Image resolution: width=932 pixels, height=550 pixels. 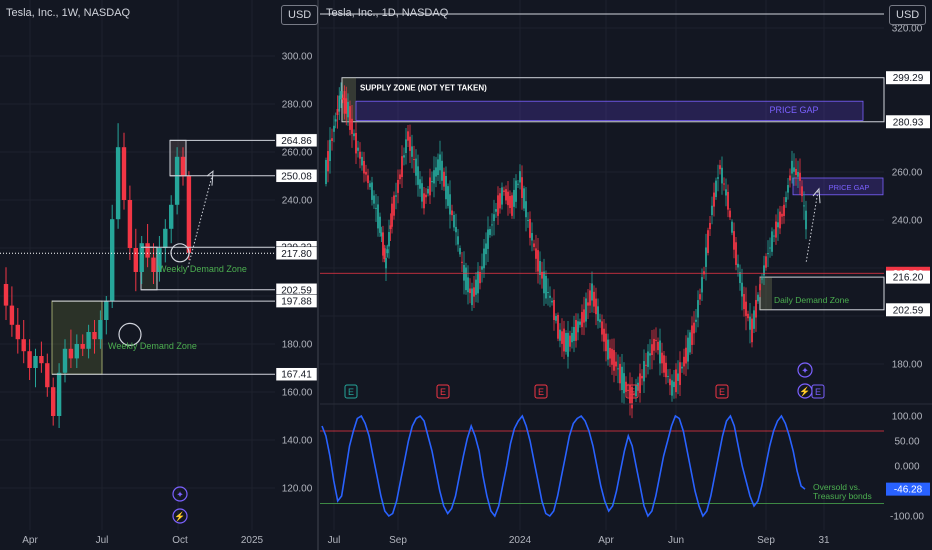 What do you see at coordinates (180, 516) in the screenshot?
I see `split-icon` at bounding box center [180, 516].